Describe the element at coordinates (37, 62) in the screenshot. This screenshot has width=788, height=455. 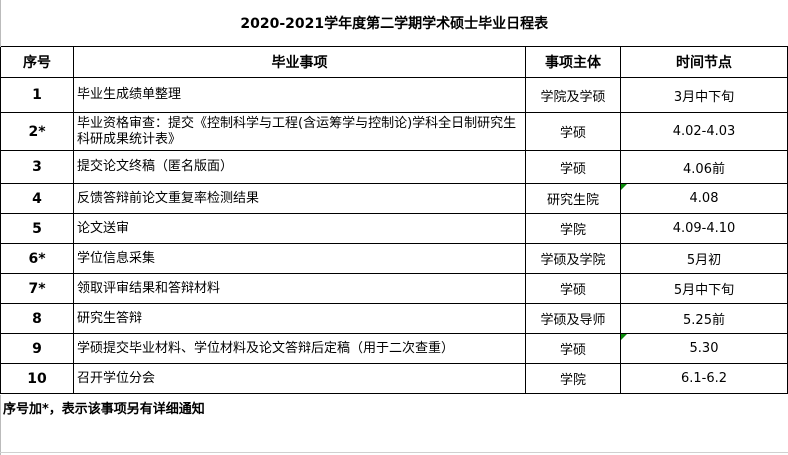
I see `header-no: 序号` at that location.